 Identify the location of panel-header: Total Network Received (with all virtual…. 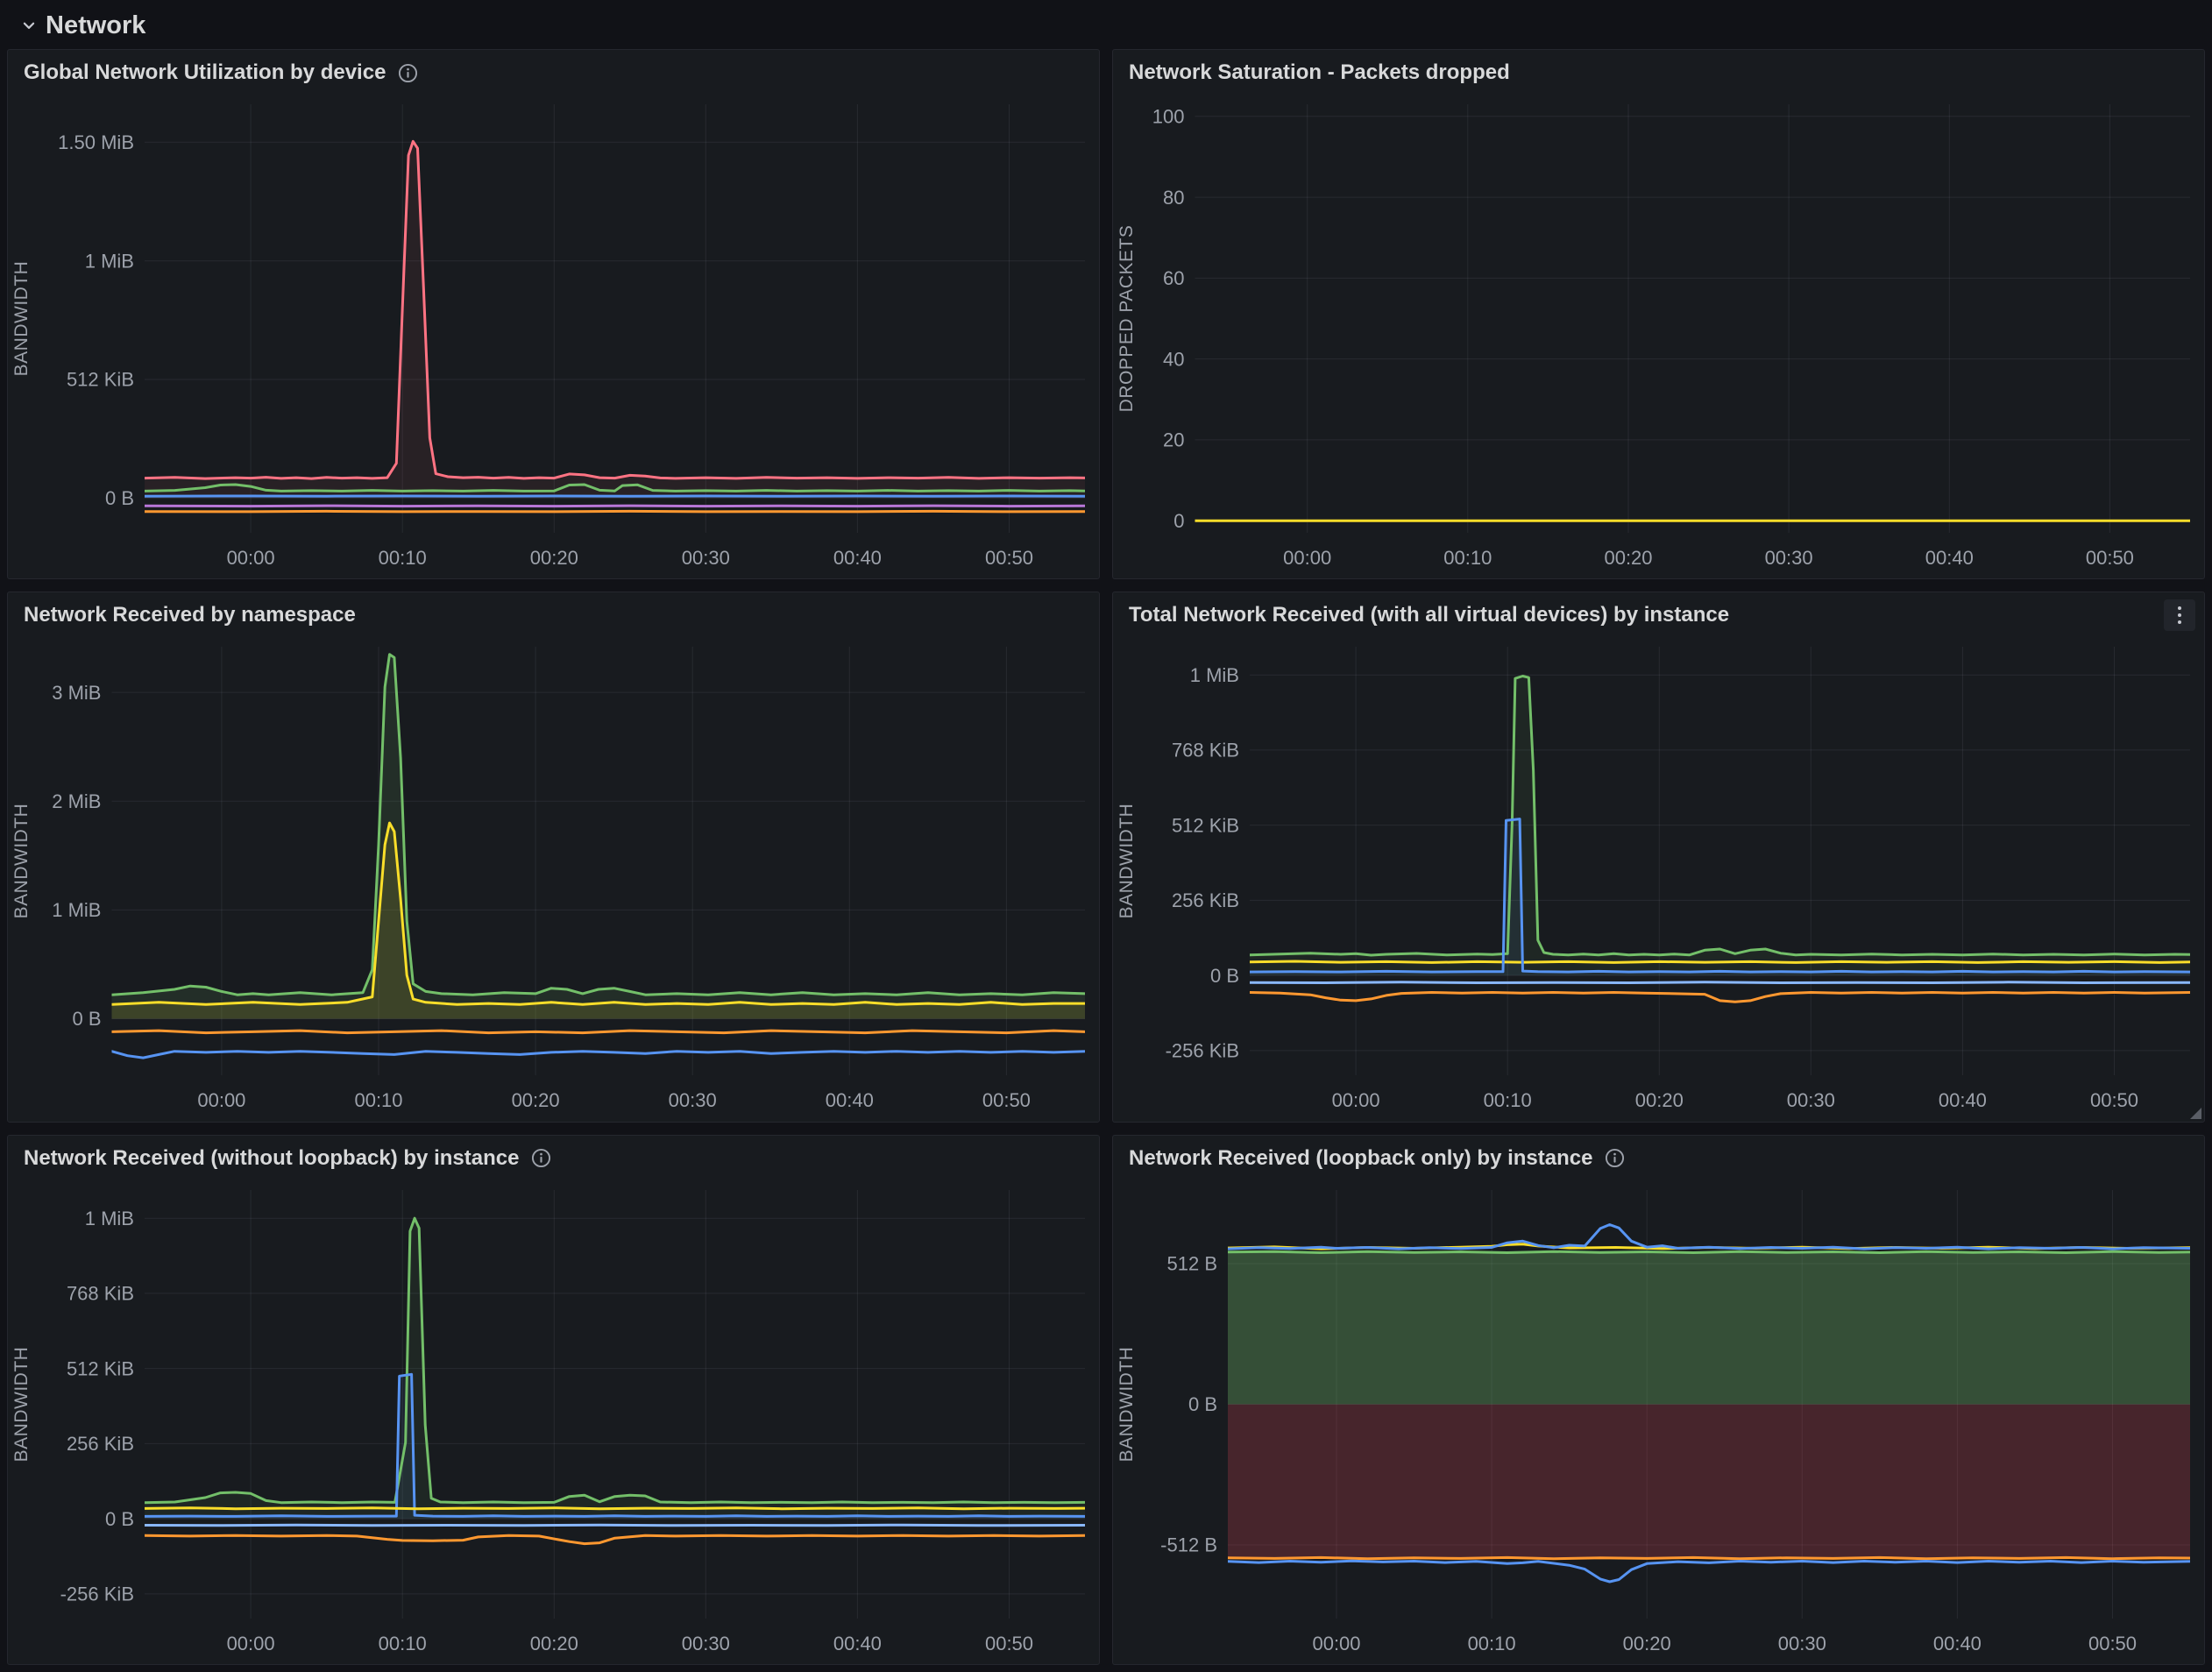
(1658, 612).